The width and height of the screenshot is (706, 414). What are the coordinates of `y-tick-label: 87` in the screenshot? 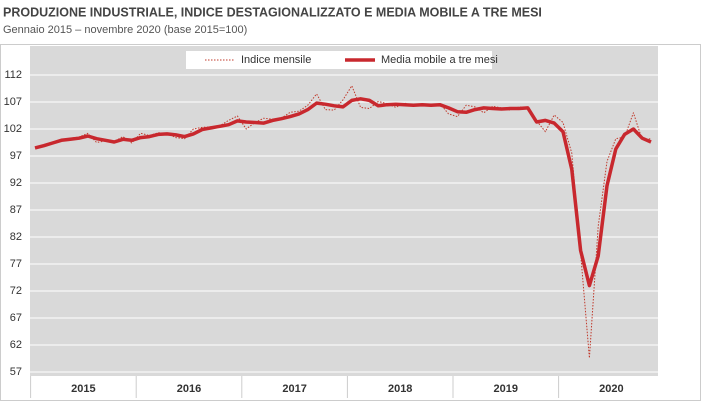 It's located at (16, 210).